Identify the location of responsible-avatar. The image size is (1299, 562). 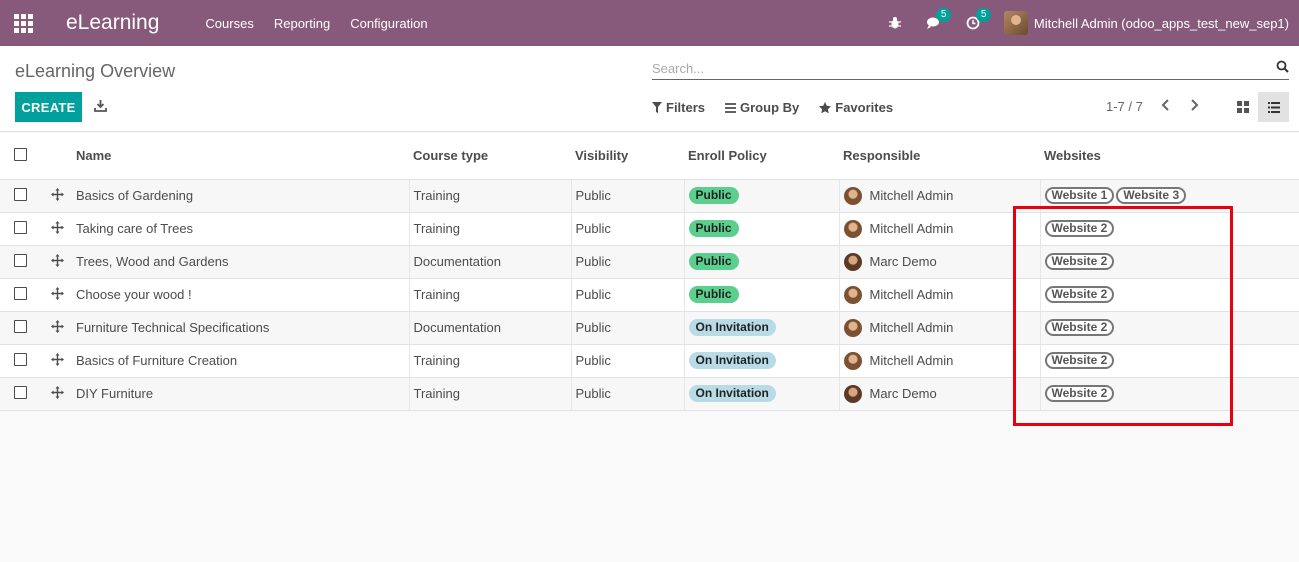
(852, 228).